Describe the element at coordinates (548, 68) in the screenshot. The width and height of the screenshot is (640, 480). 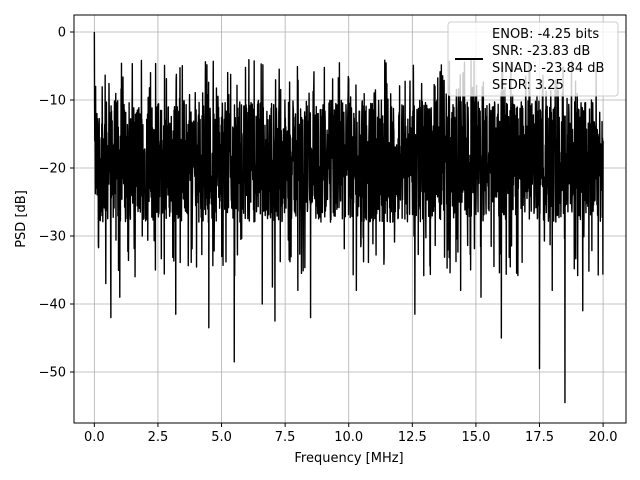
I see `legend-entry-sinad: SINAD: -23.84 dB` at that location.